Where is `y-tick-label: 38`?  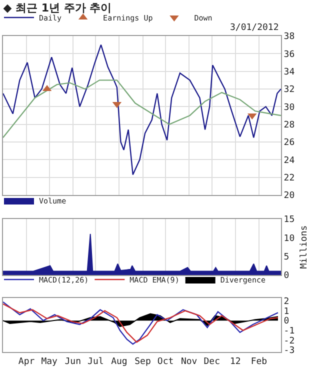 y-tick-label: 38 is located at coordinates (289, 37).